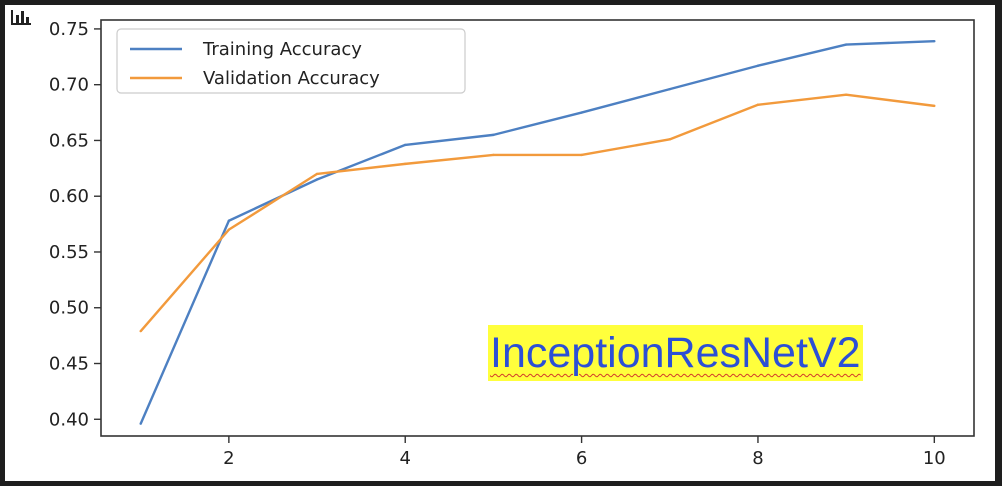 The height and width of the screenshot is (486, 1002). Describe the element at coordinates (282, 49) in the screenshot. I see `legend-label-training-accuracy: Training Accuracy` at that location.